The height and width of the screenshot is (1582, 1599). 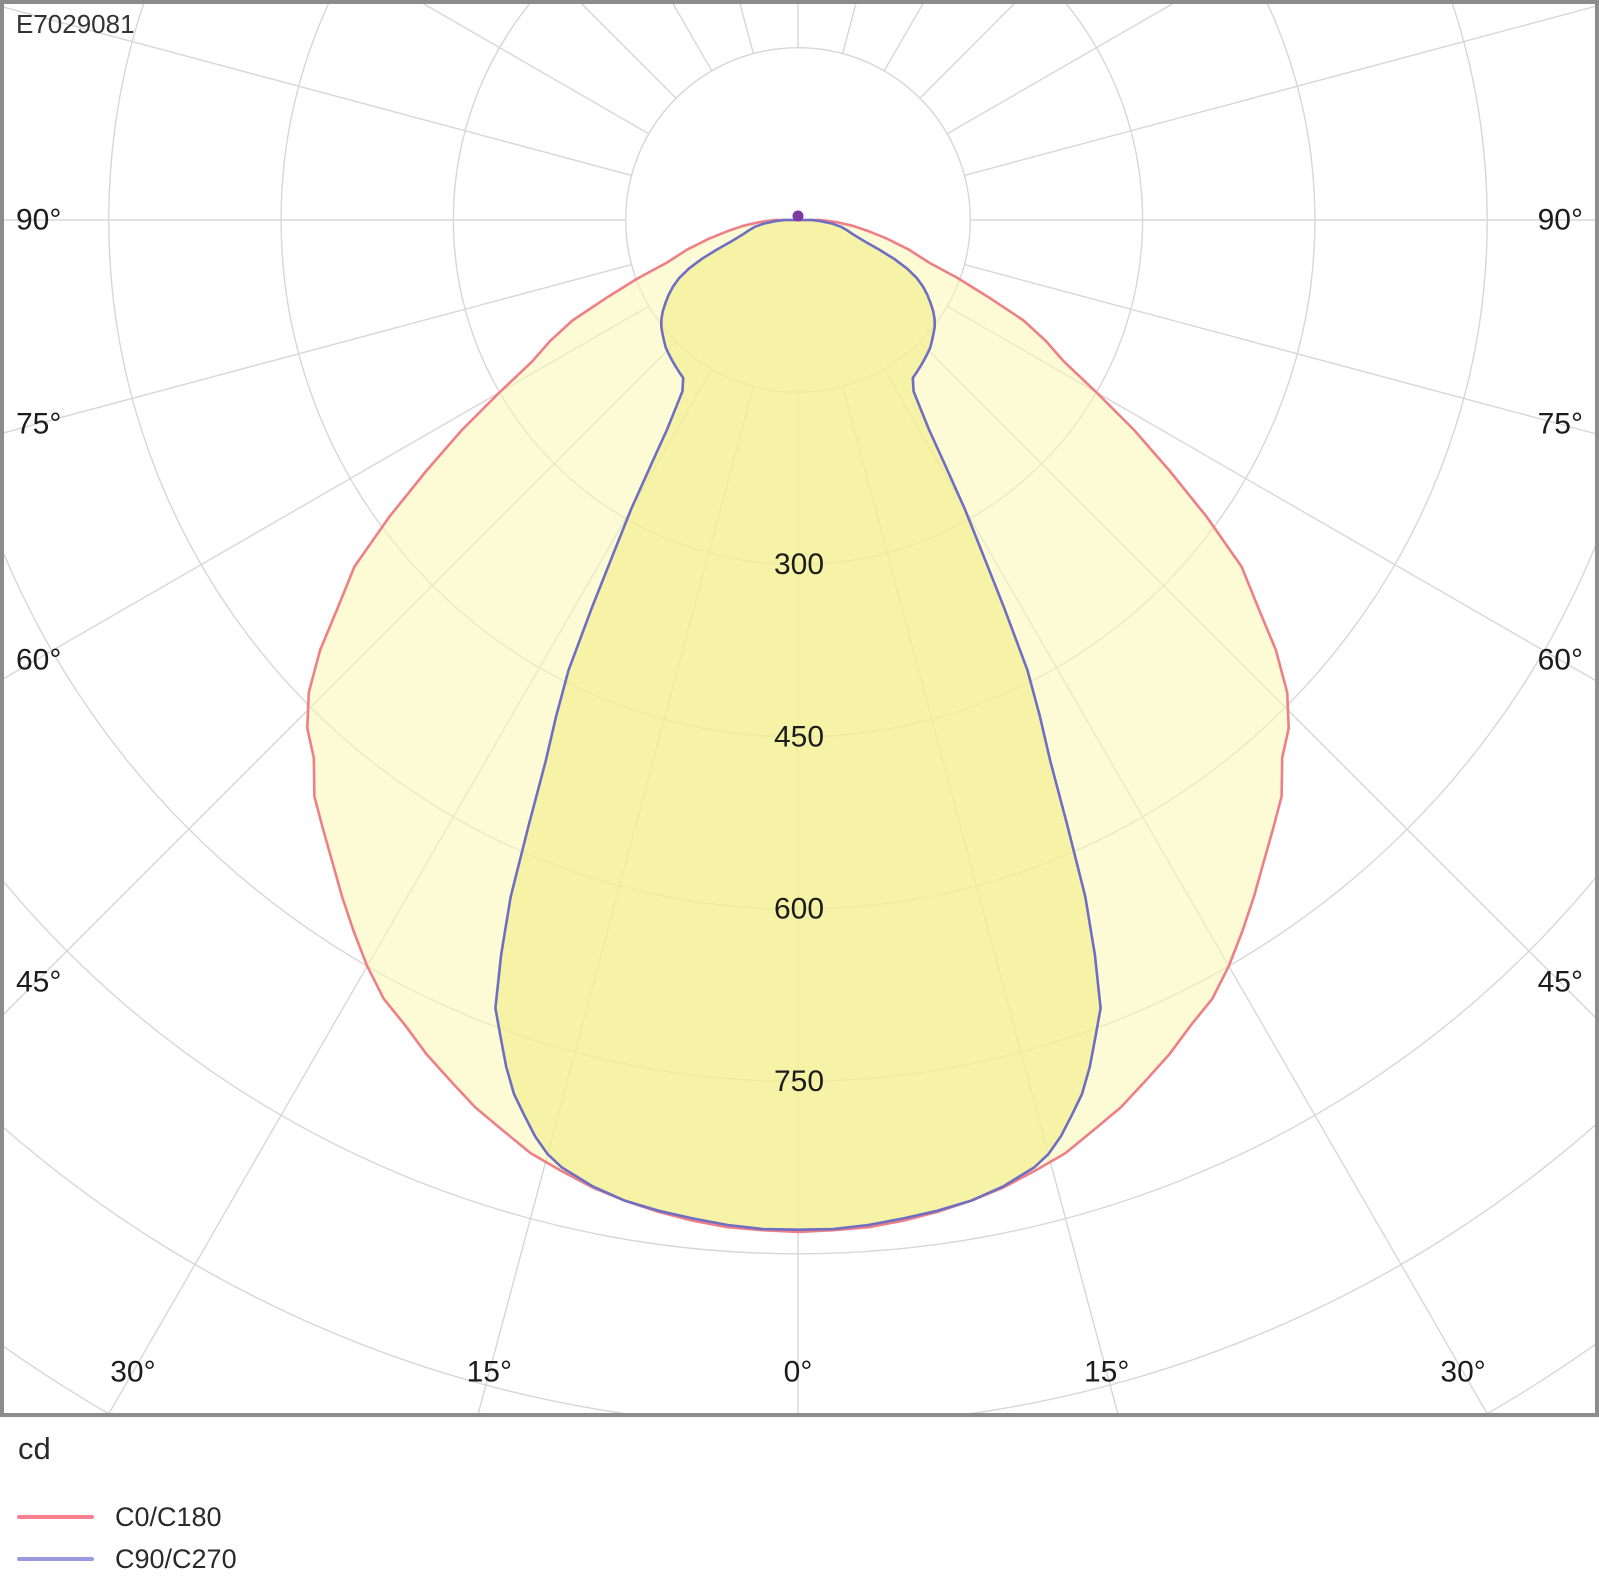 I want to click on legend-item-c0-c180: C0/C180, so click(x=119, y=1517).